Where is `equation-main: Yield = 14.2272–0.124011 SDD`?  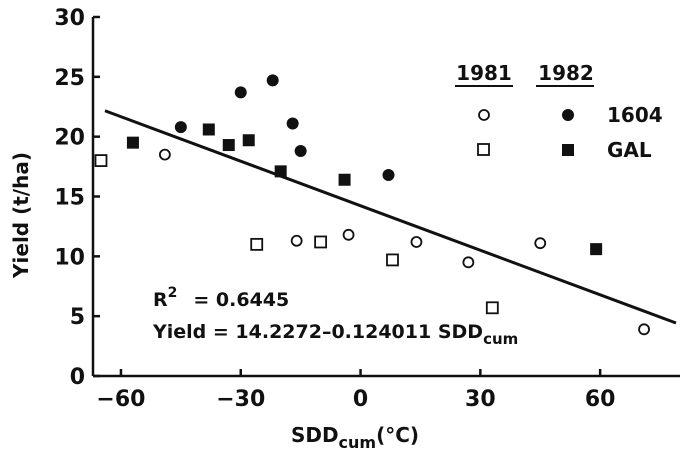 equation-main: Yield = 14.2272–0.124011 SDD is located at coordinates (317, 332).